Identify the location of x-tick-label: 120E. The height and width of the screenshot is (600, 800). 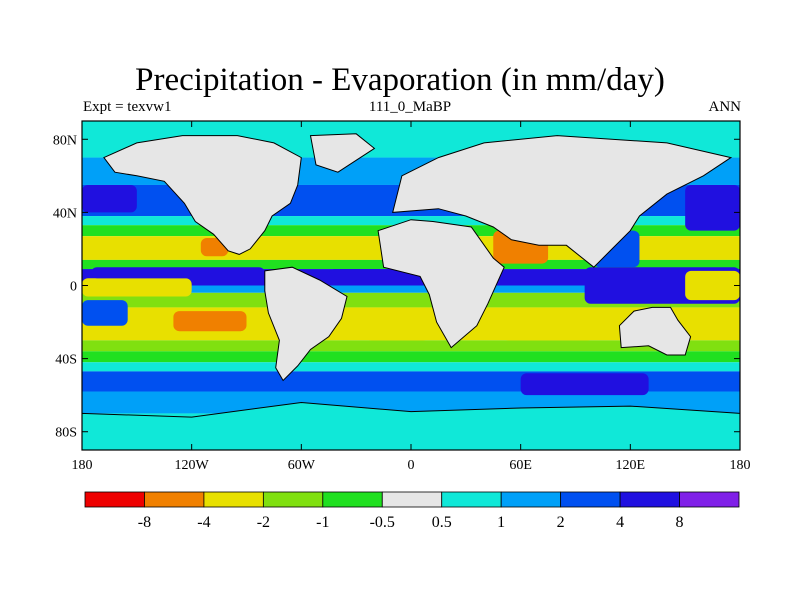
(631, 465).